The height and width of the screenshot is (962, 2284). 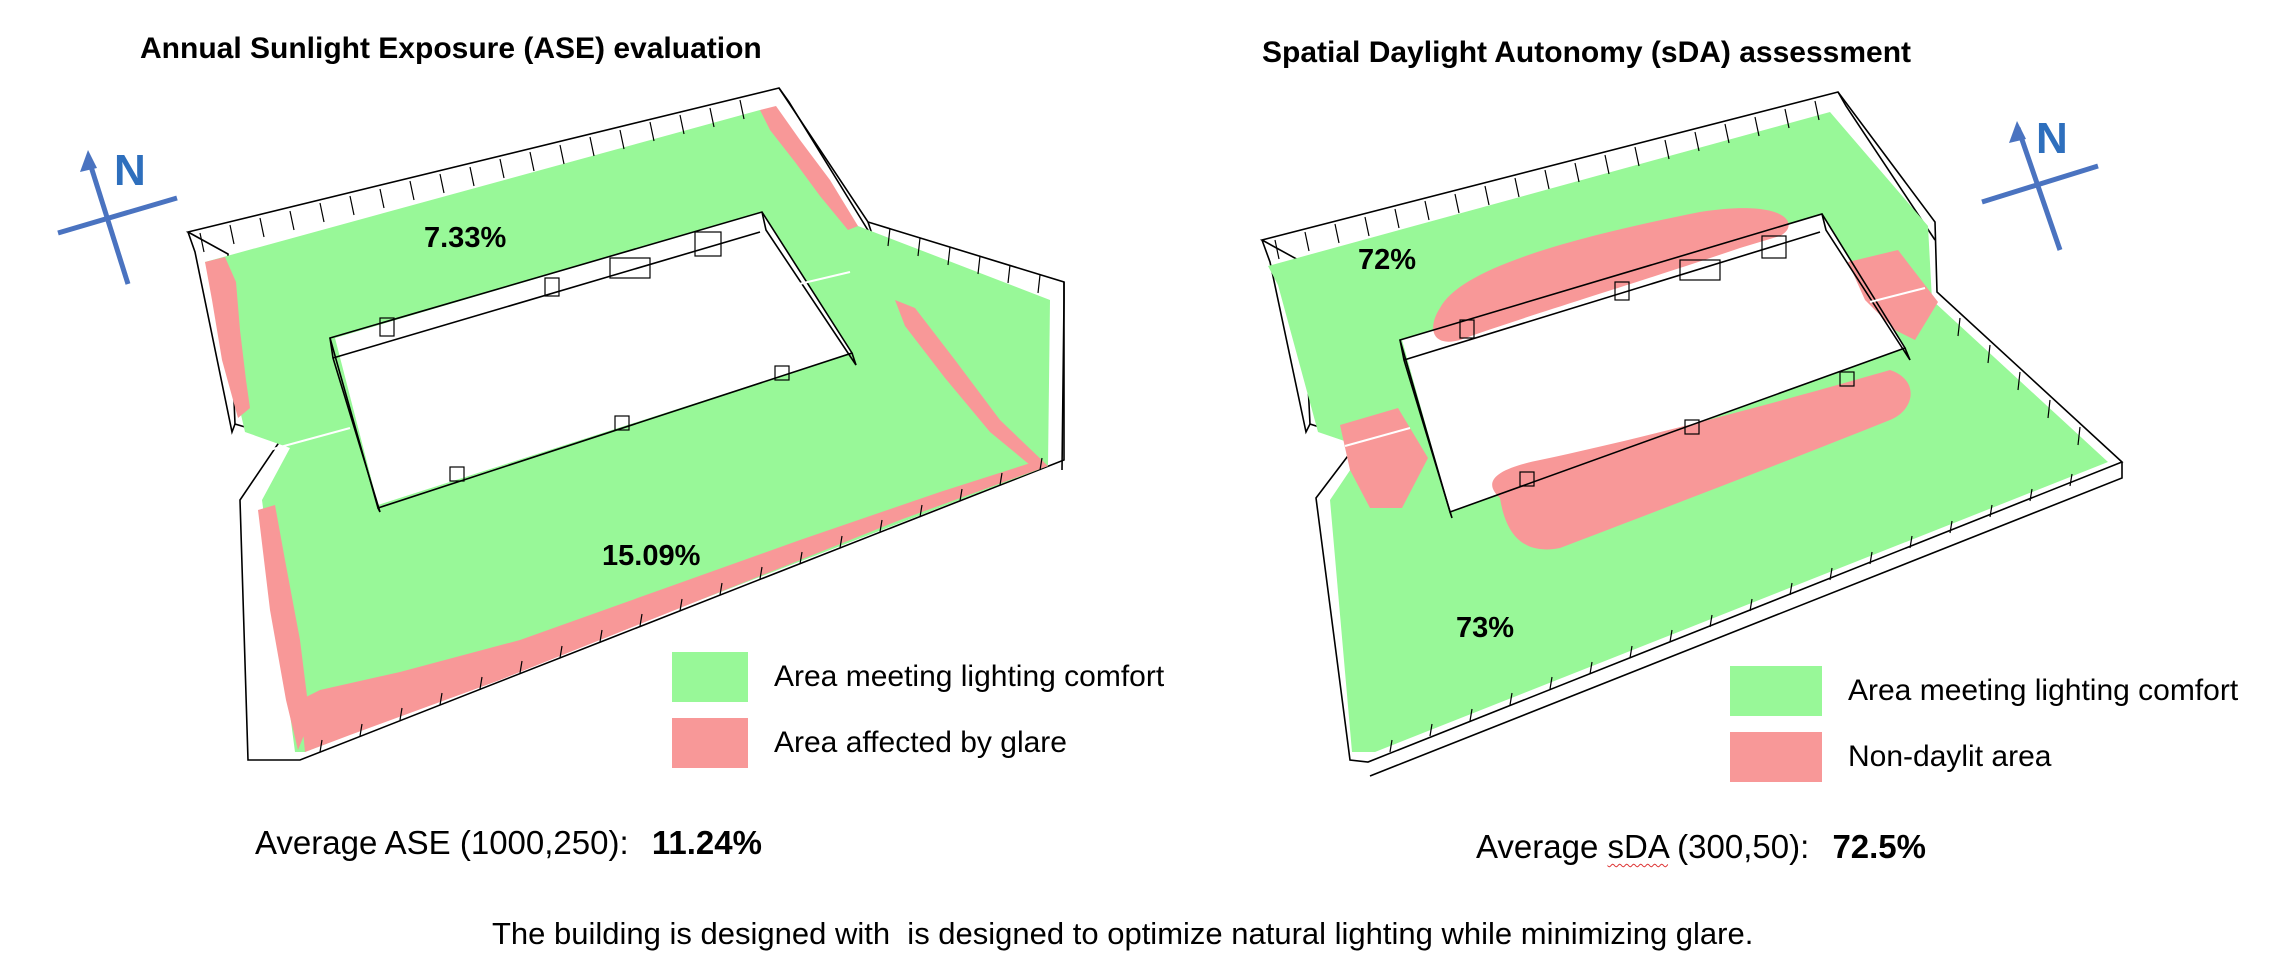 I want to click on sda-north-label: N, so click(x=2052, y=138).